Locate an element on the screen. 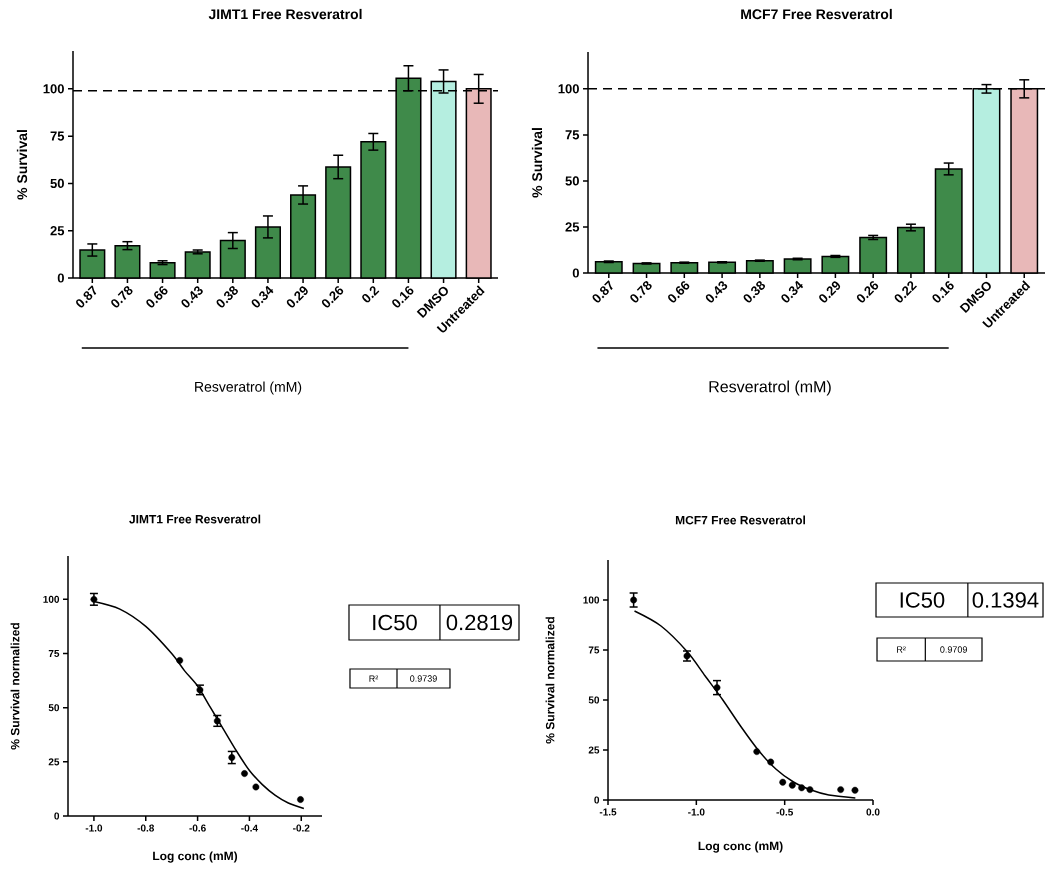 The height and width of the screenshot is (869, 1051). x-tick-label: 0.0 is located at coordinates (873, 812).